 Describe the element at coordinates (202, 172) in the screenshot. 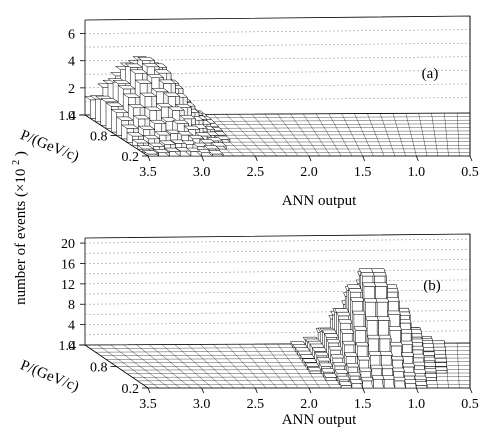

I see `x-tick-label: 3.0` at that location.